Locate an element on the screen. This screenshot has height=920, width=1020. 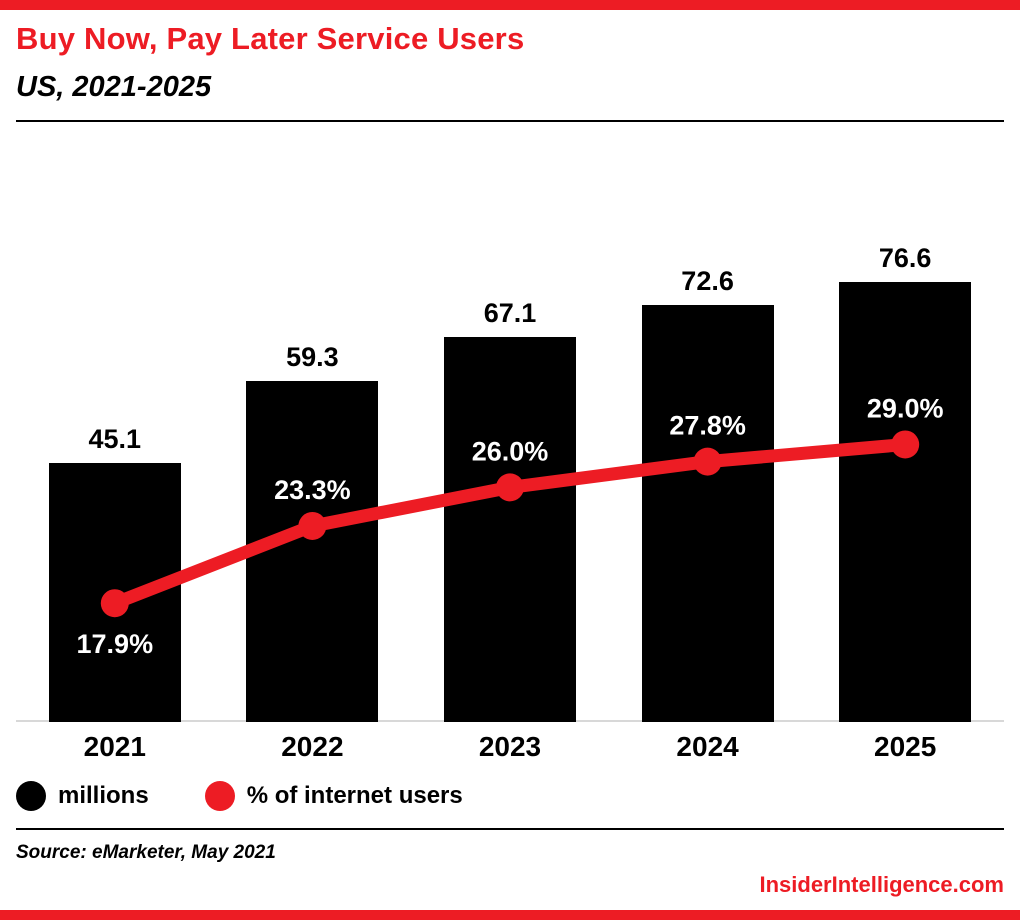
line-value-label-2023: 26.0% is located at coordinates (510, 451).